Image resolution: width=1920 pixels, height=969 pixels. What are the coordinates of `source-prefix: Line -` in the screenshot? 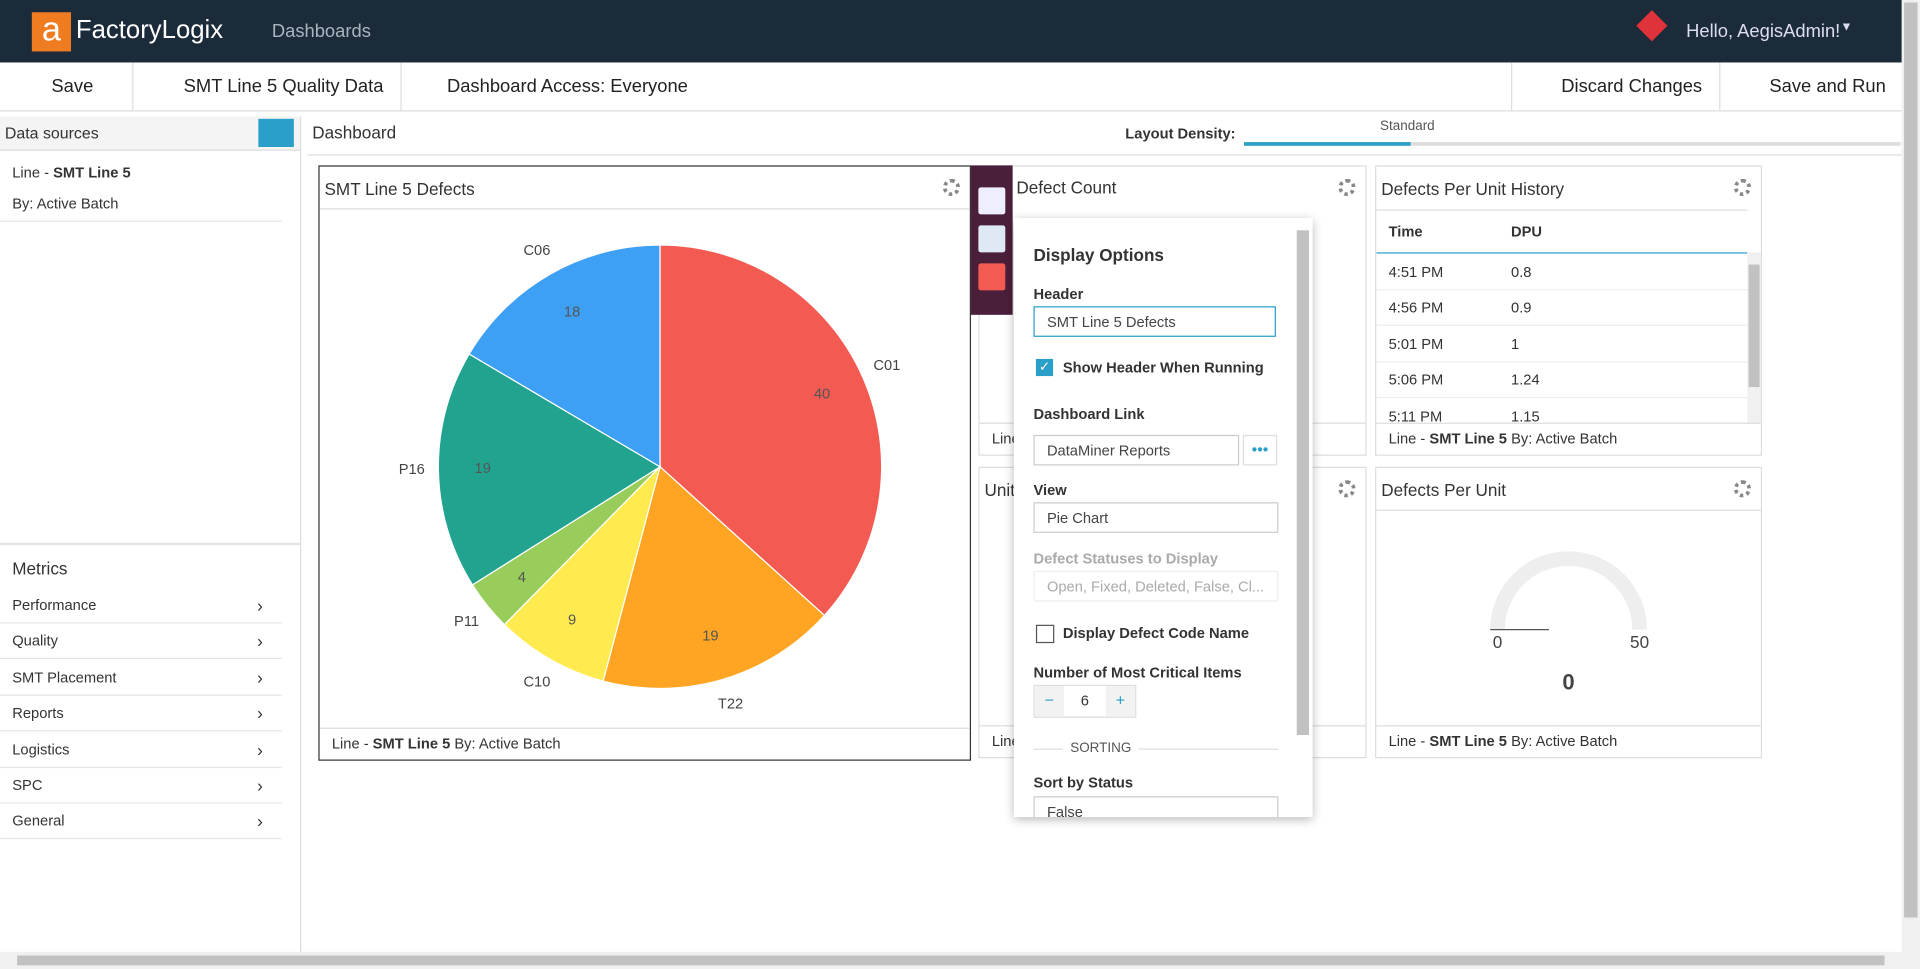 It's located at (33, 173).